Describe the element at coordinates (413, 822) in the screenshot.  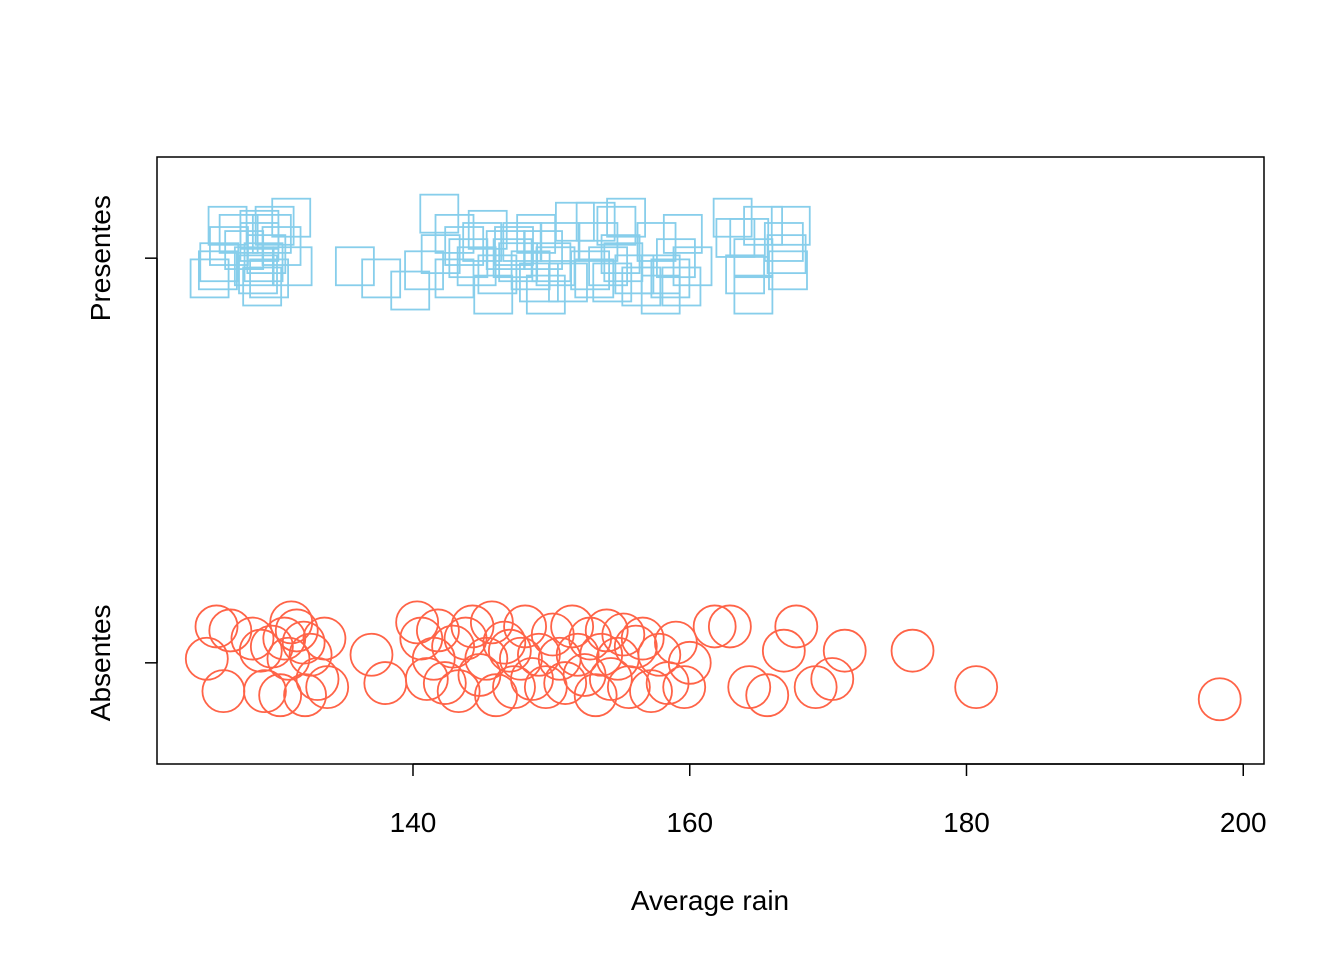
I see `x-tick-label: 140` at that location.